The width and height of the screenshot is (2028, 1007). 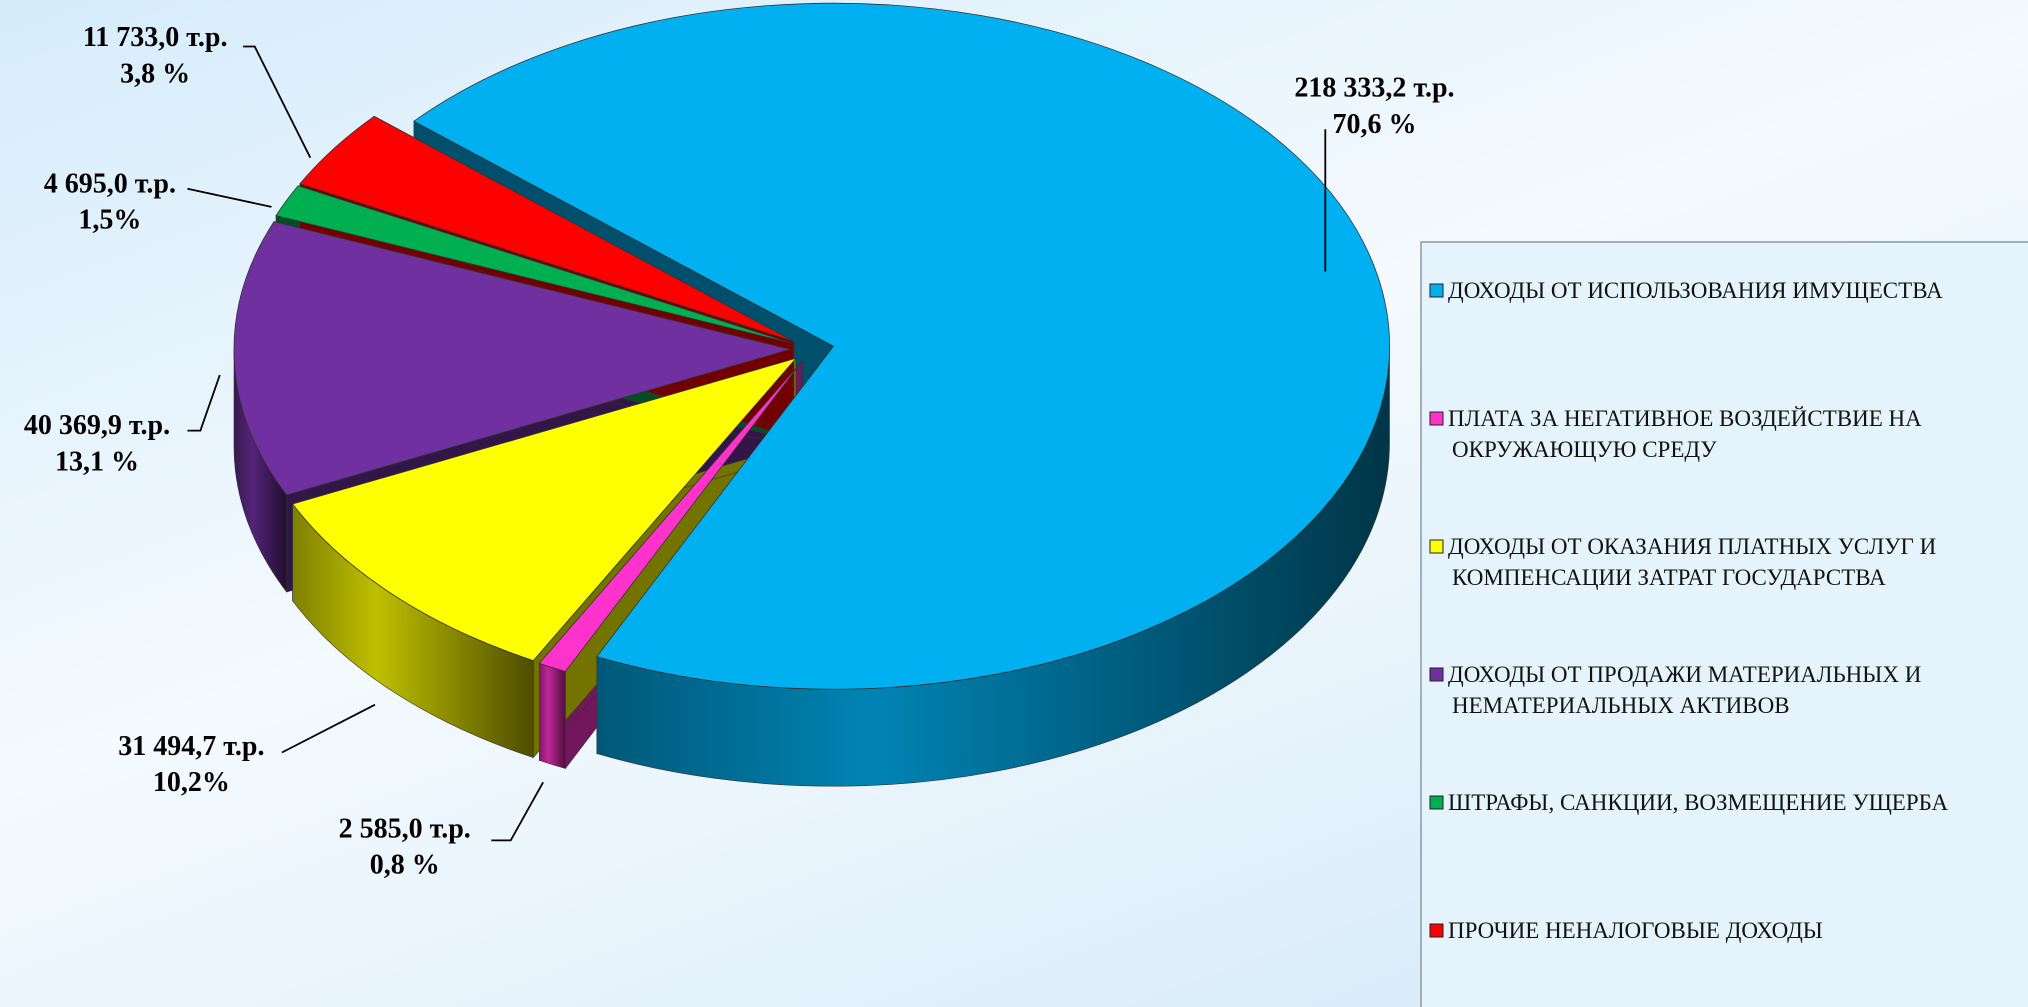 I want to click on data-label: 4 695,0 т.р., so click(x=110, y=183).